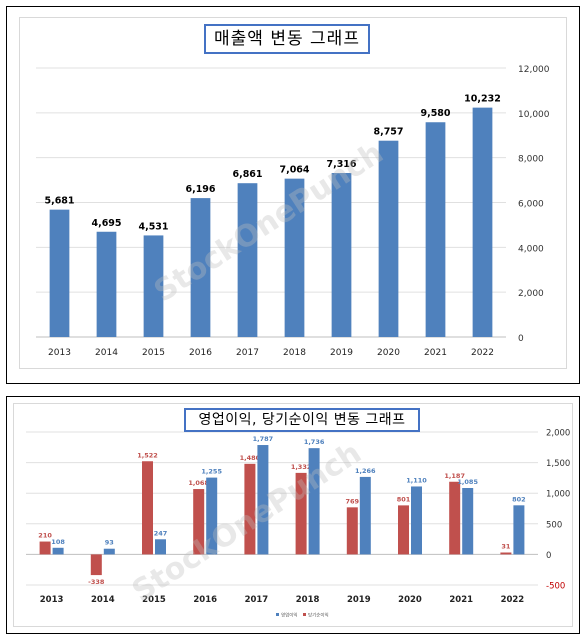 This screenshot has height=639, width=586. Describe the element at coordinates (558, 495) in the screenshot. I see `y-tick-label: 1,000` at that location.